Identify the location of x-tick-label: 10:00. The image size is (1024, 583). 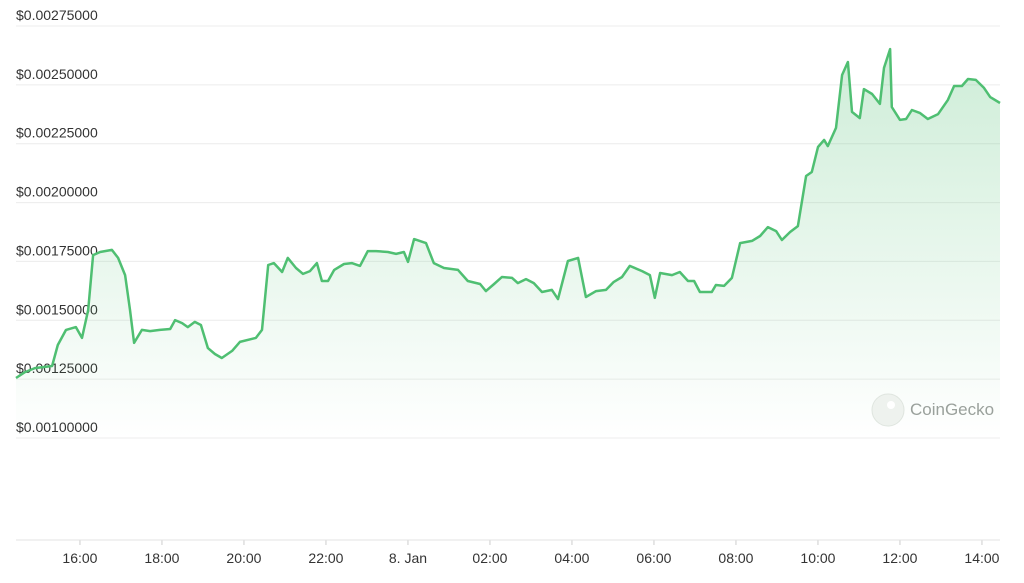
(817, 558).